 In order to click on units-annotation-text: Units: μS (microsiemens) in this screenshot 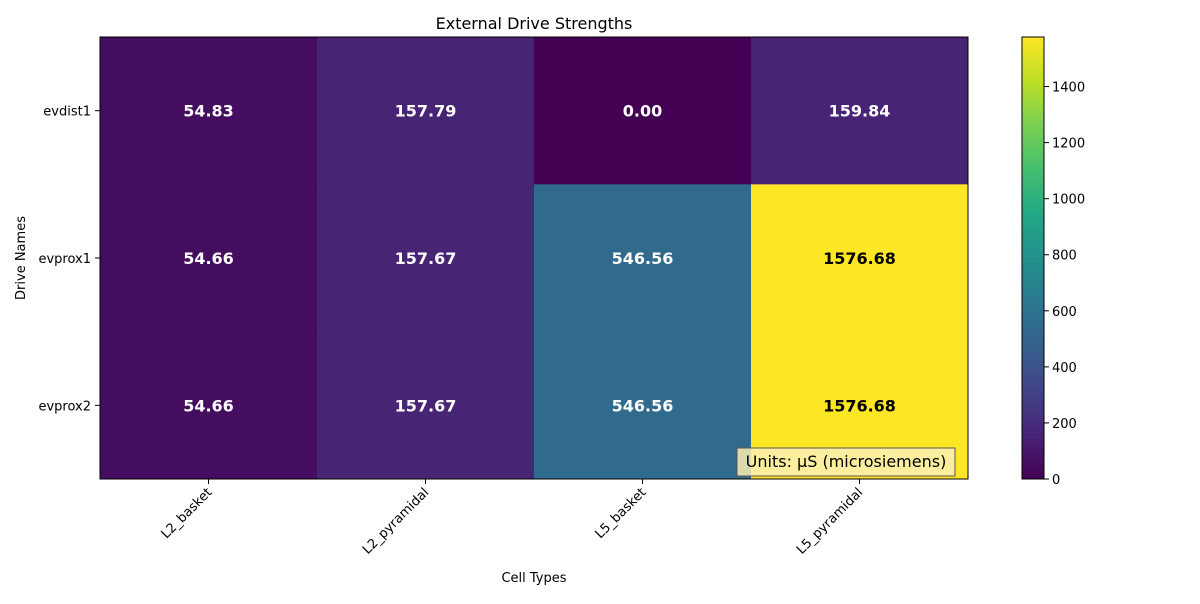, I will do `click(846, 461)`.